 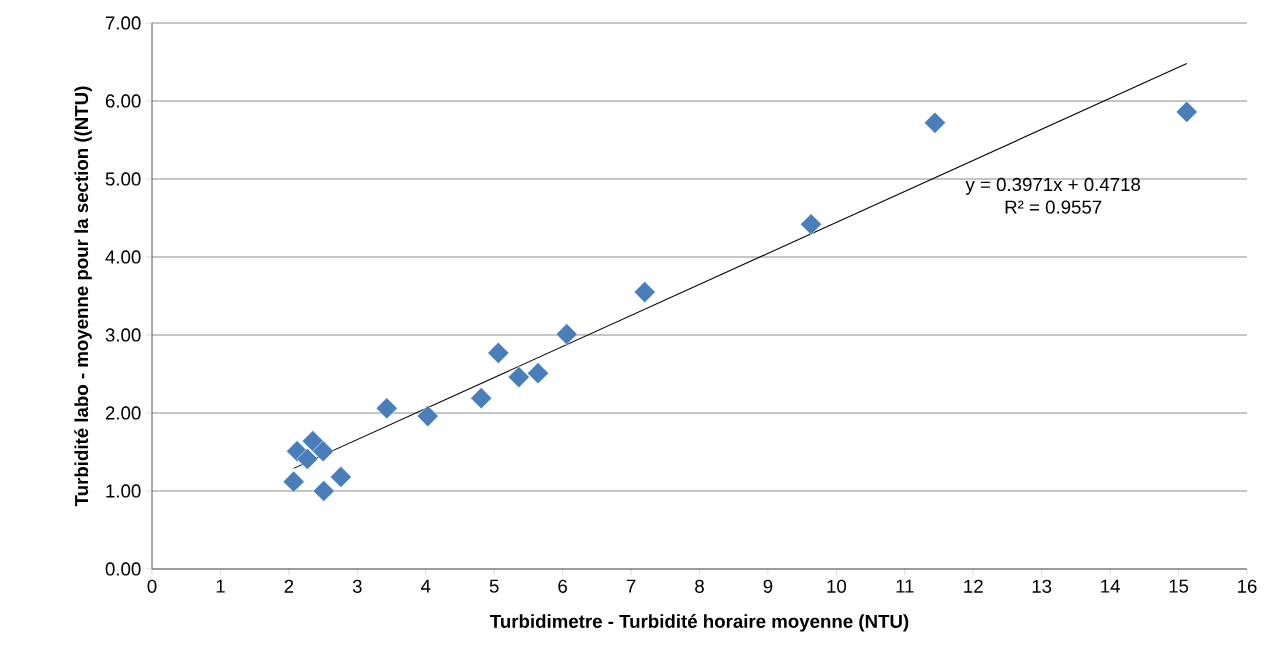 What do you see at coordinates (123, 23) in the screenshot?
I see `y-tick-label: 7.00` at bounding box center [123, 23].